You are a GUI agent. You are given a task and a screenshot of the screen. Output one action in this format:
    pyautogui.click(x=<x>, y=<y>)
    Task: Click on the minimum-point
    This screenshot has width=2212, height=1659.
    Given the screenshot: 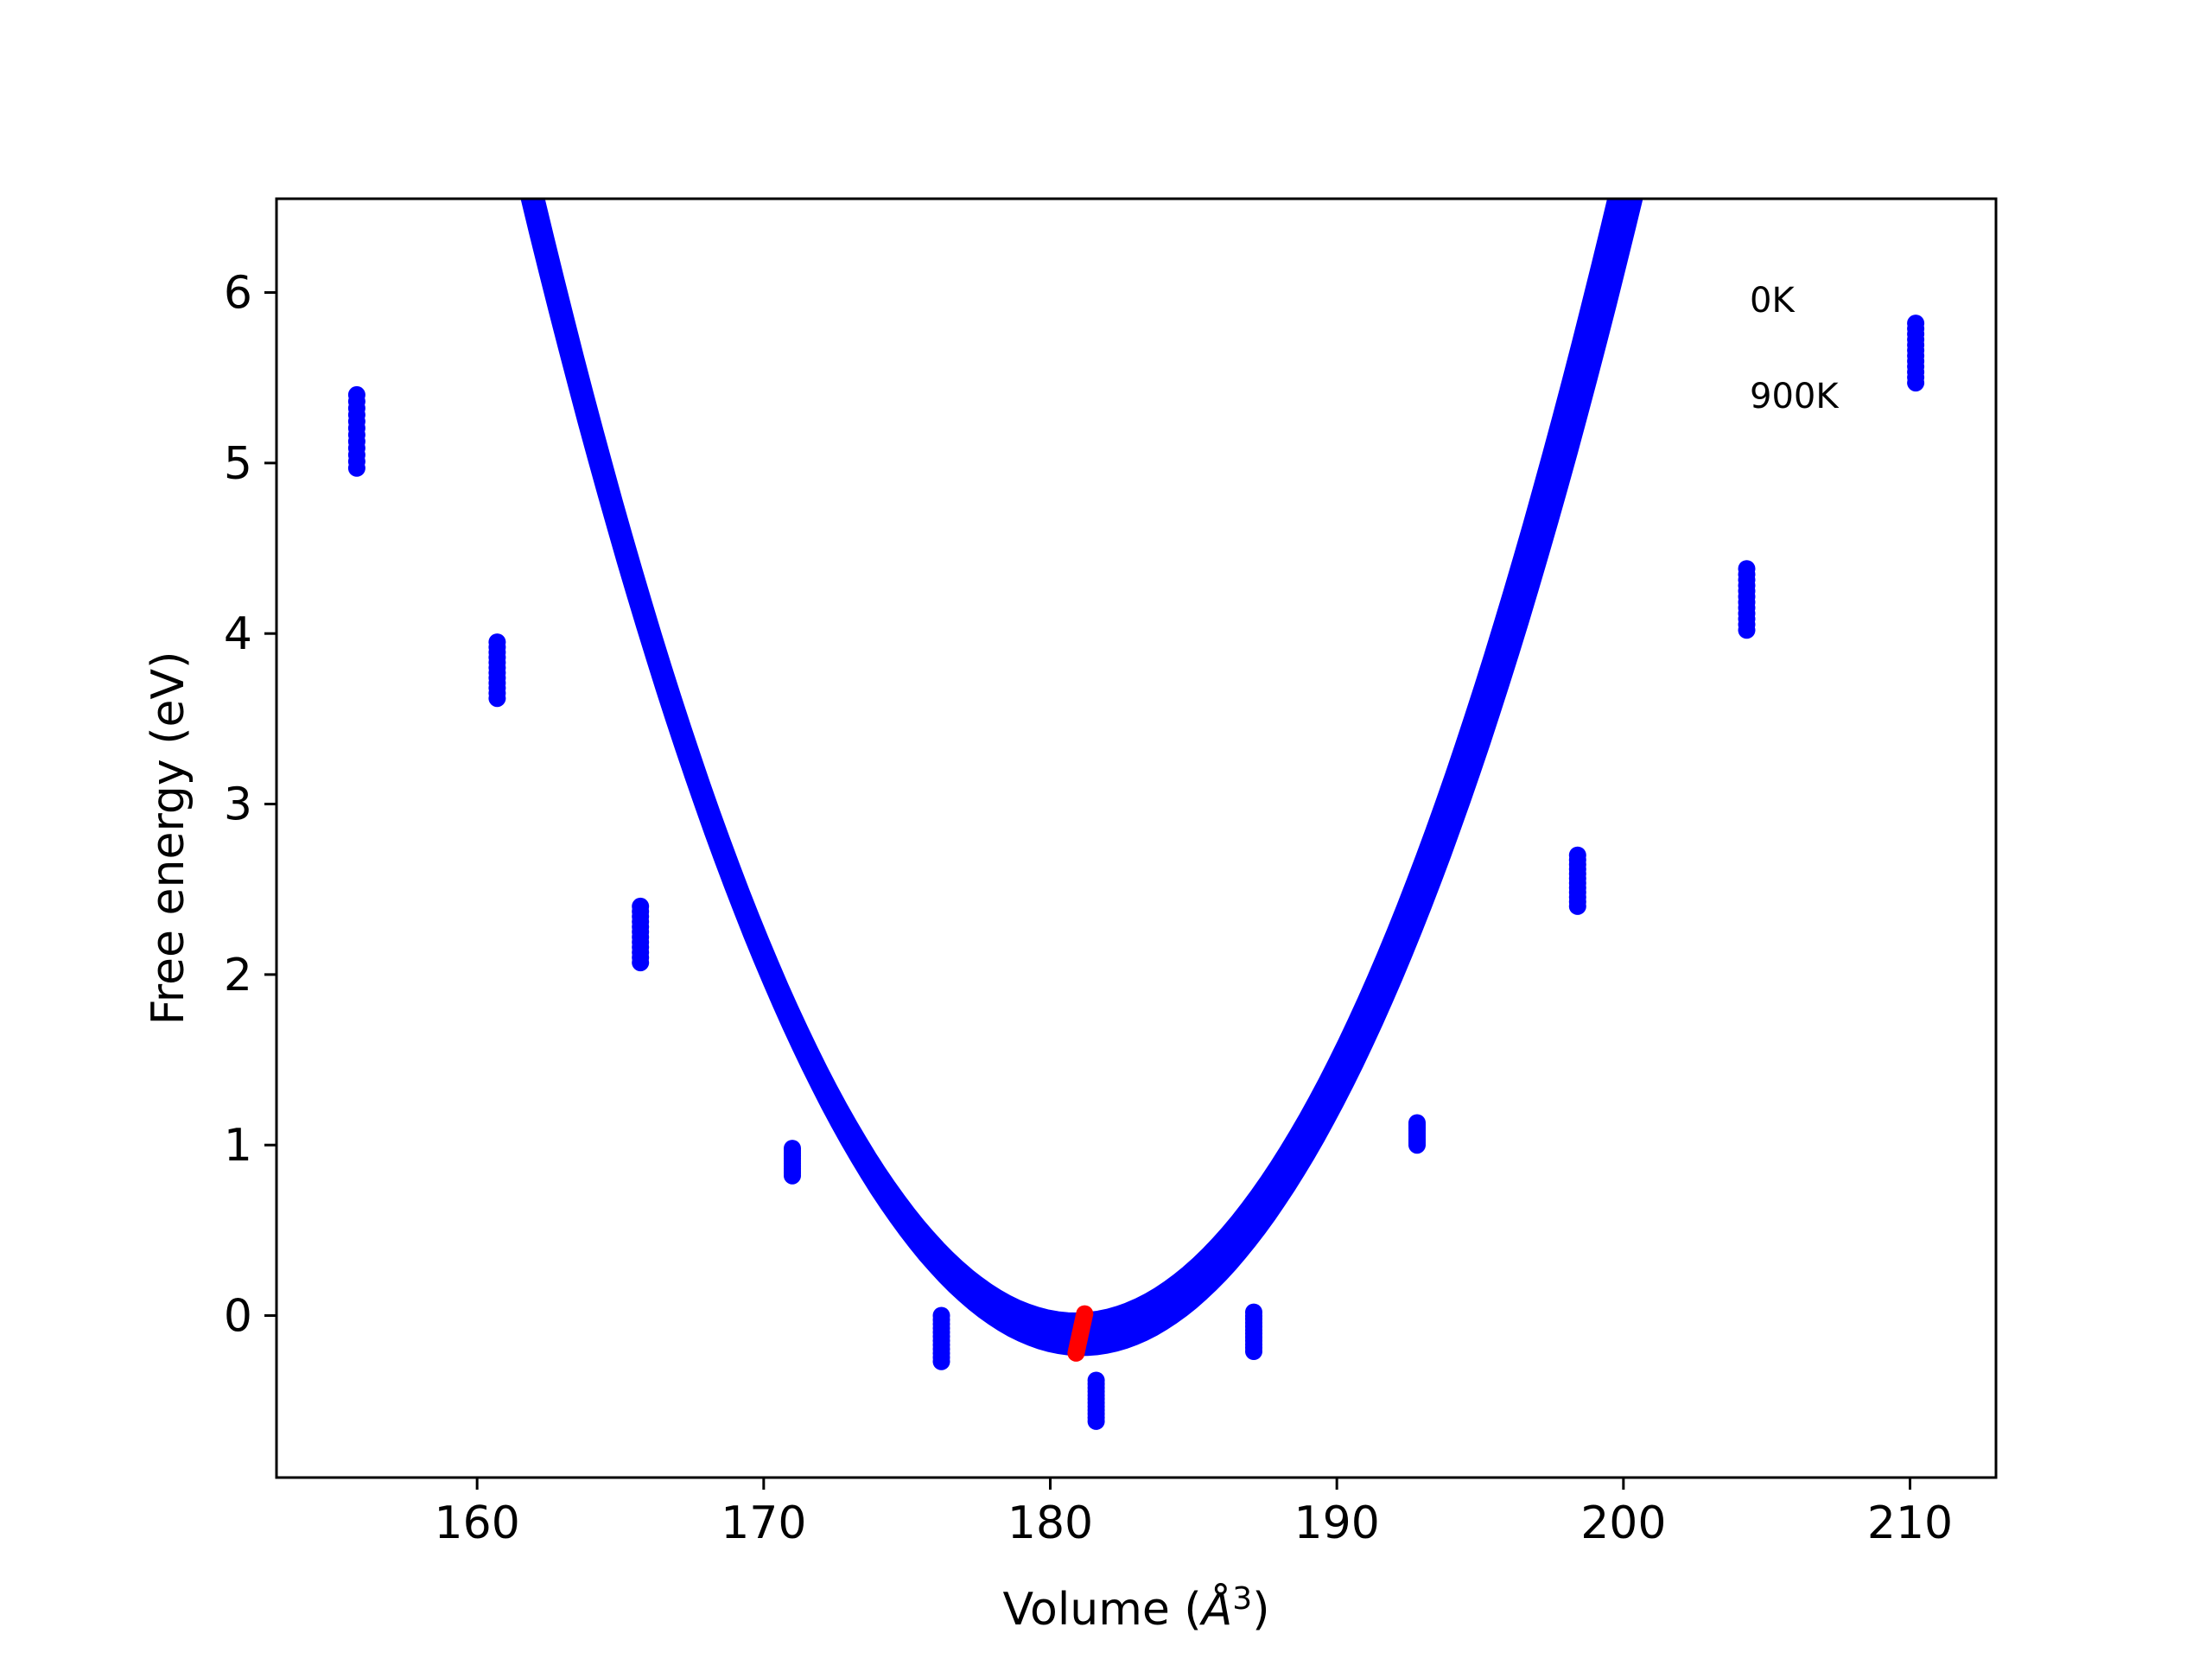 What is the action you would take?
    pyautogui.click(x=1076, y=1353)
    